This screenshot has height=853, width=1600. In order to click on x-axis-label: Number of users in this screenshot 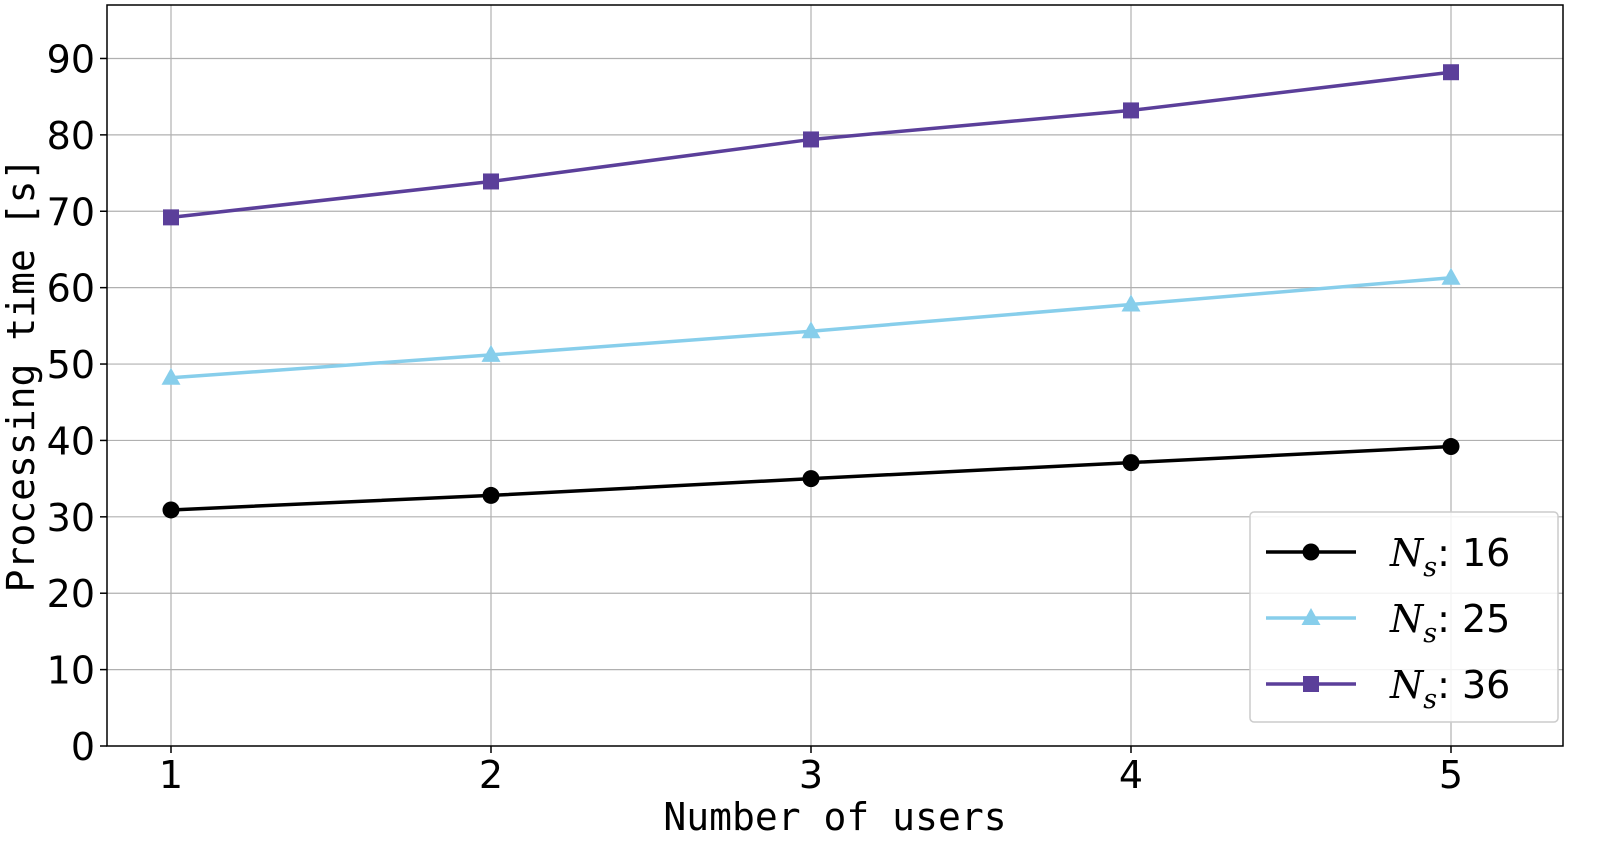, I will do `click(834, 817)`.